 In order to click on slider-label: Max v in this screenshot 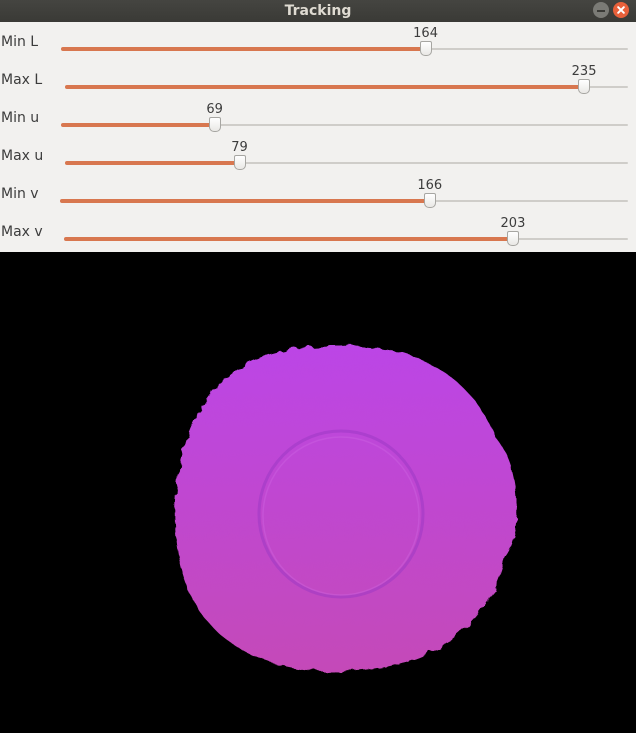, I will do `click(22, 232)`.